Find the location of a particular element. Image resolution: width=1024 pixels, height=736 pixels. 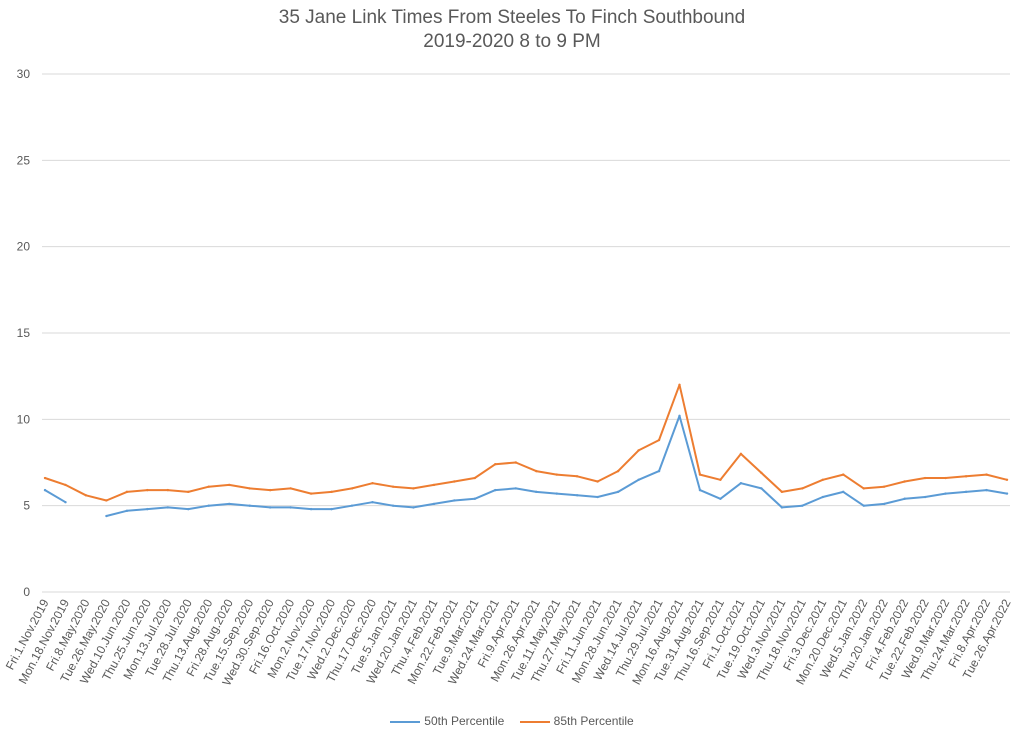

legend-item-50th: 50th Percentile is located at coordinates (447, 721).